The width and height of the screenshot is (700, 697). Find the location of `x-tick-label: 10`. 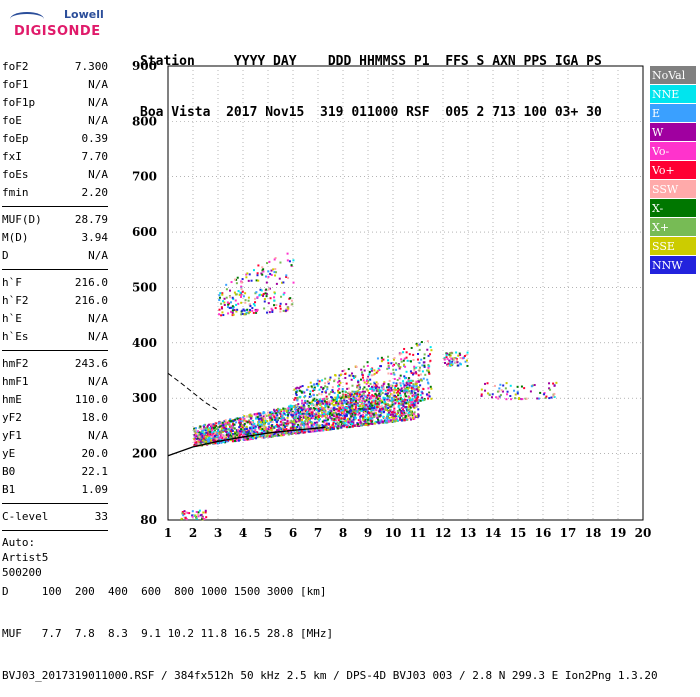

x-tick-label: 10 is located at coordinates (393, 533).